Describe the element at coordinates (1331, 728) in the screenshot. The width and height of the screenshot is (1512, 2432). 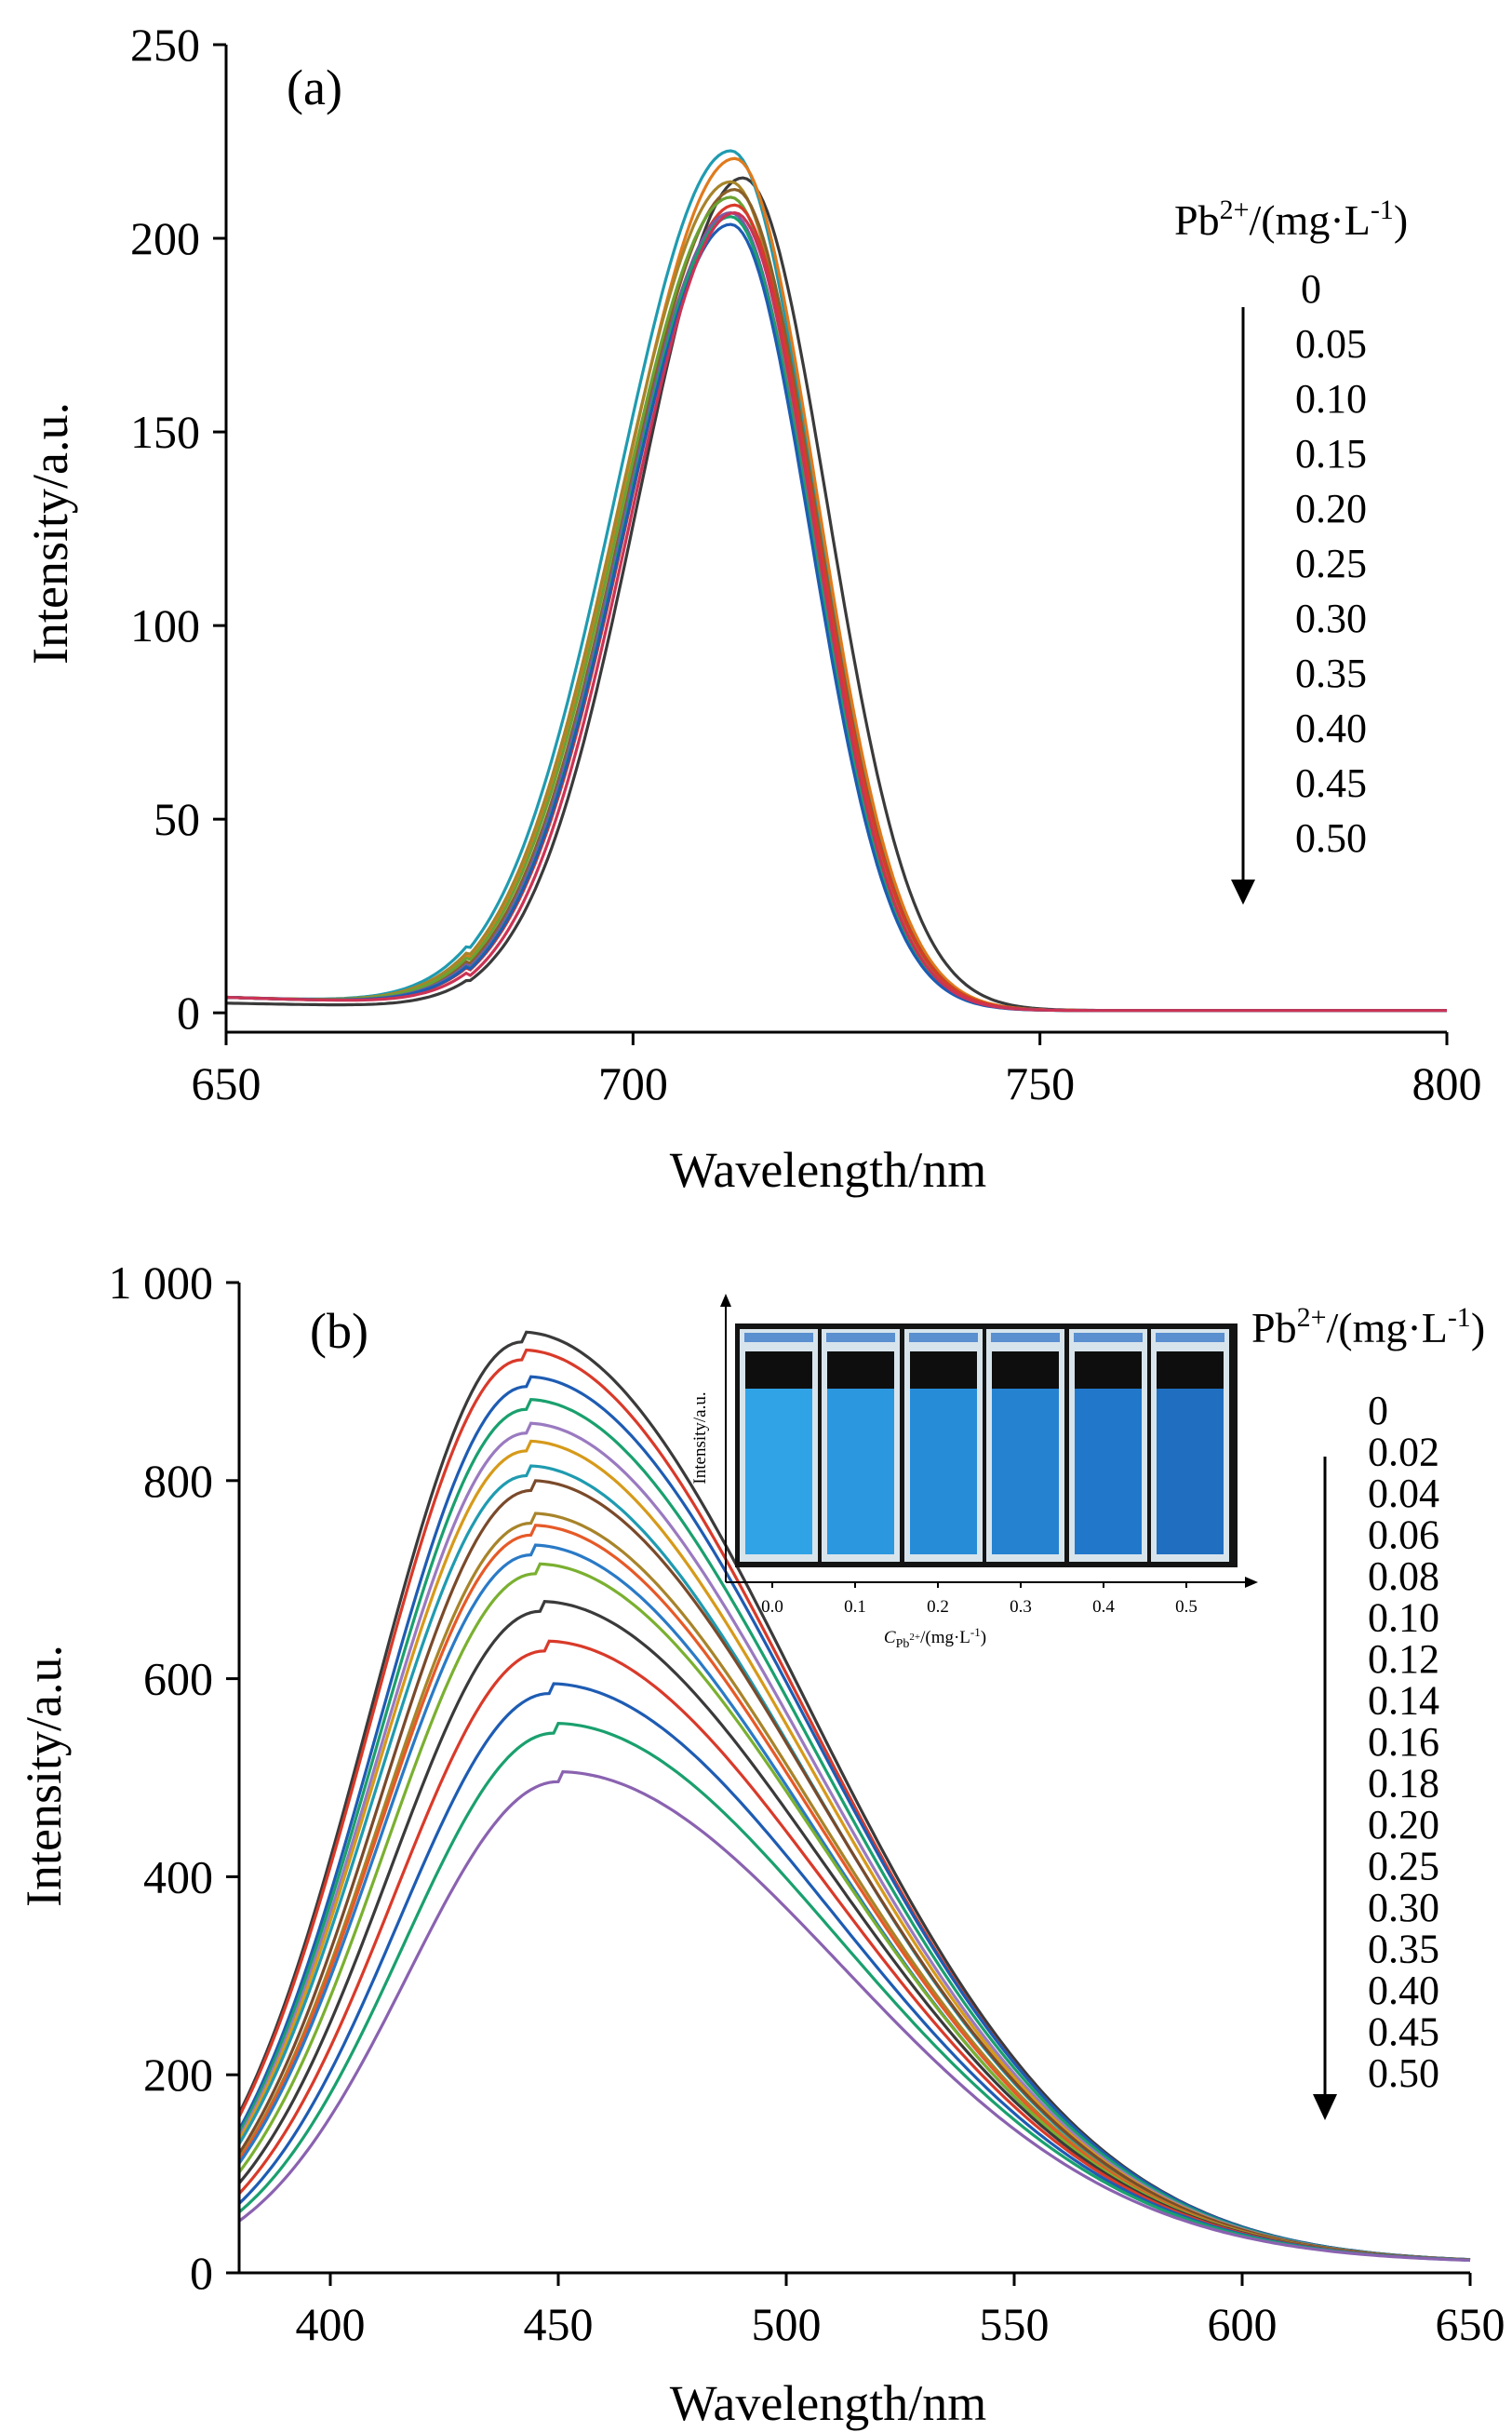
I see `panel-a-legend-entry: 0.40` at that location.